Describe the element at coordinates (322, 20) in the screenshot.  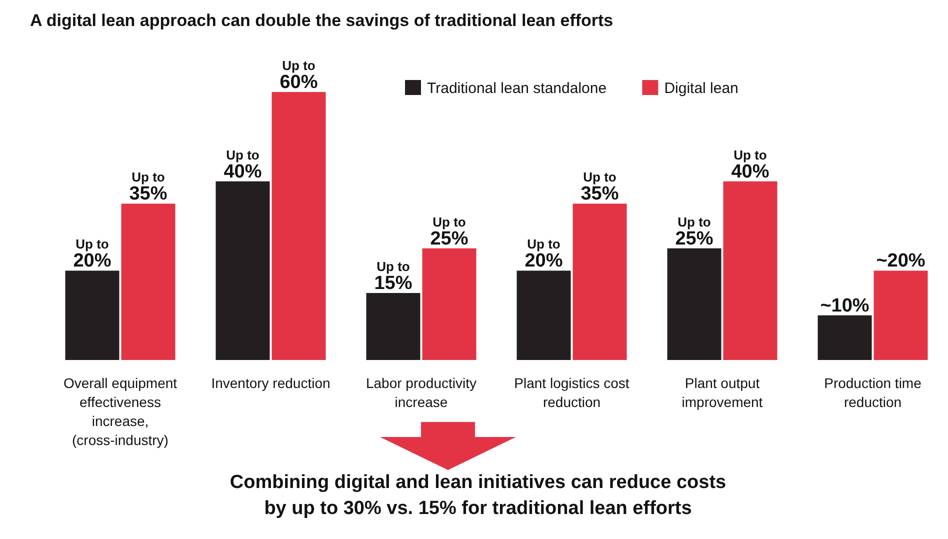
I see `chart-title: A digital lean approach can double the savings of traditional lean efforts` at that location.